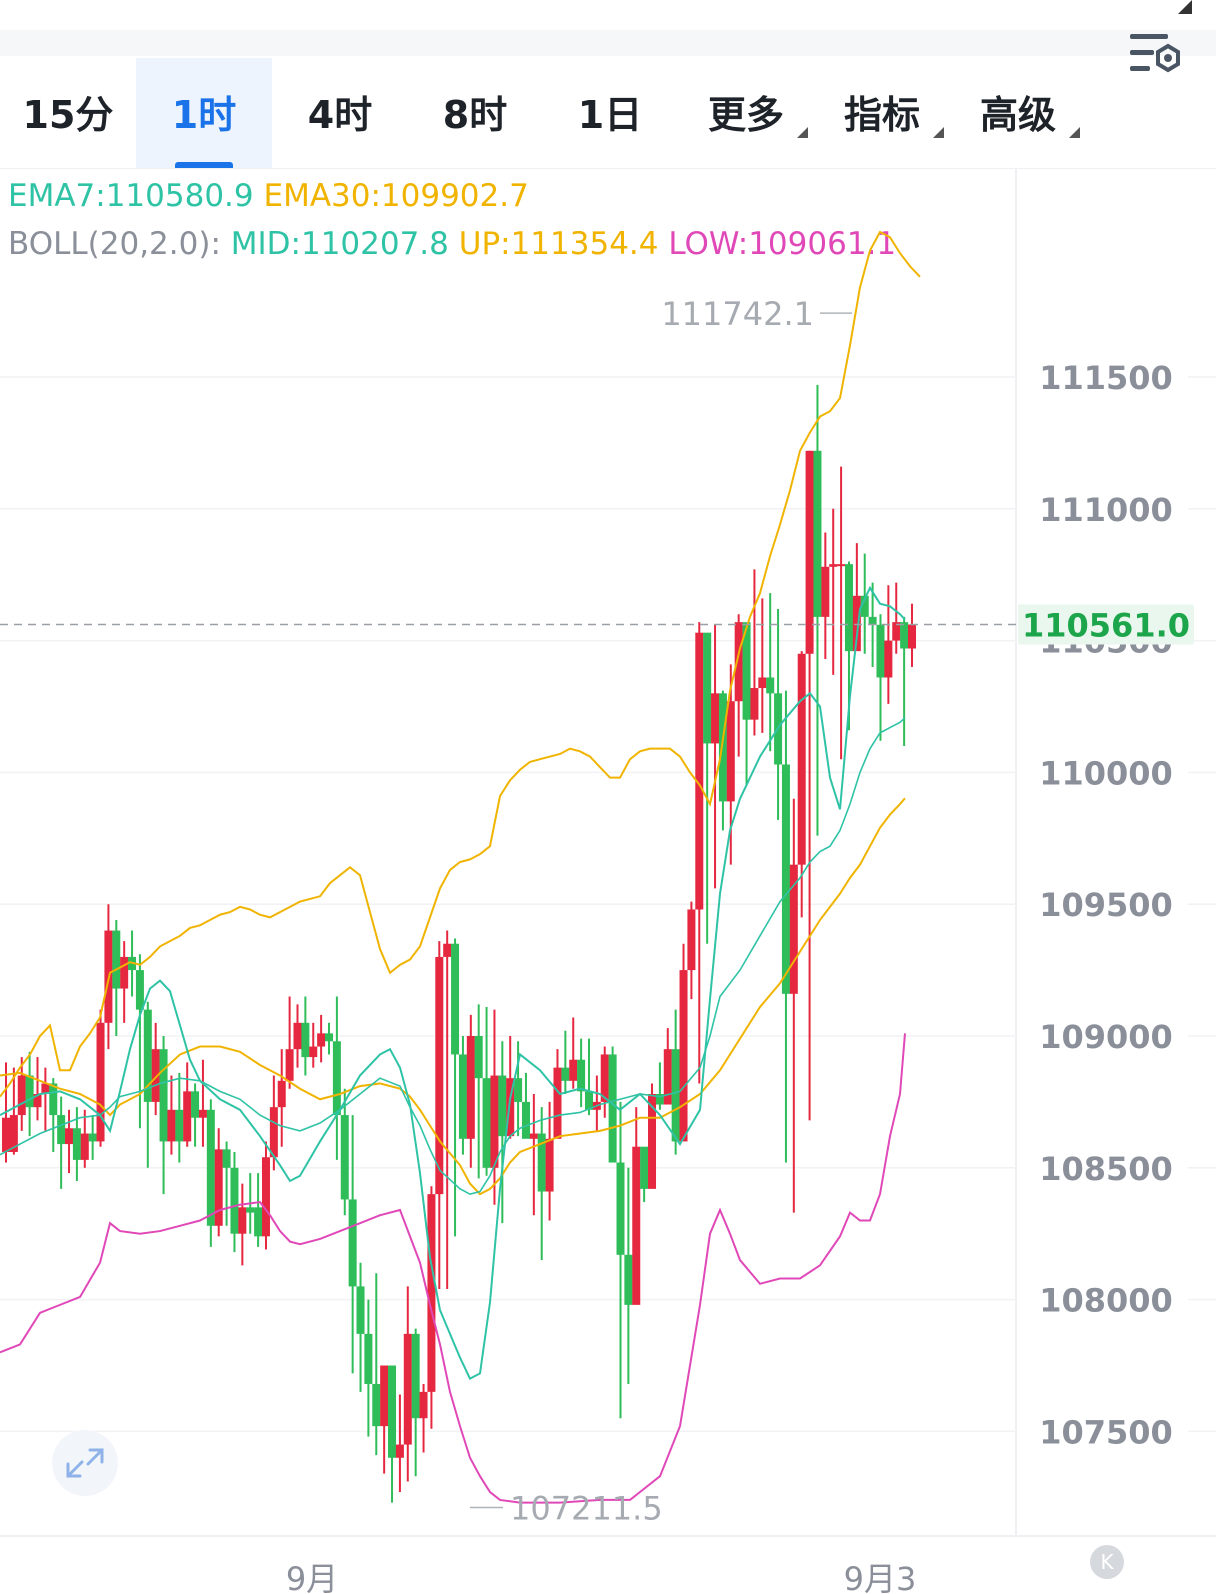  I want to click on tab-4: 1日, so click(610, 115).